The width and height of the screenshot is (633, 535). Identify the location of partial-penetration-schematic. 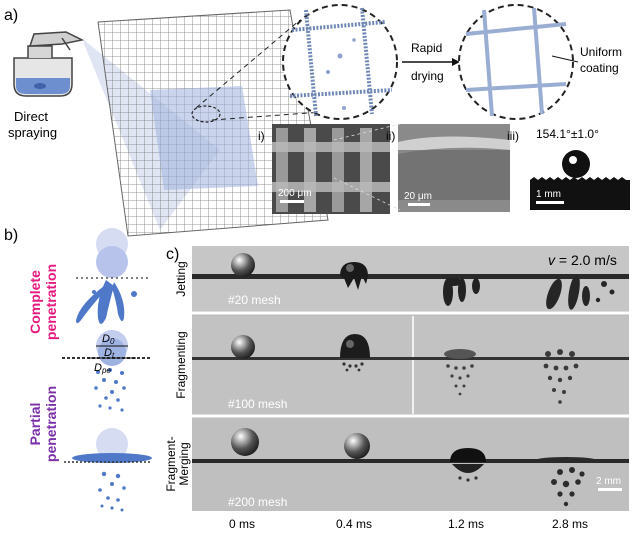
(108, 470).